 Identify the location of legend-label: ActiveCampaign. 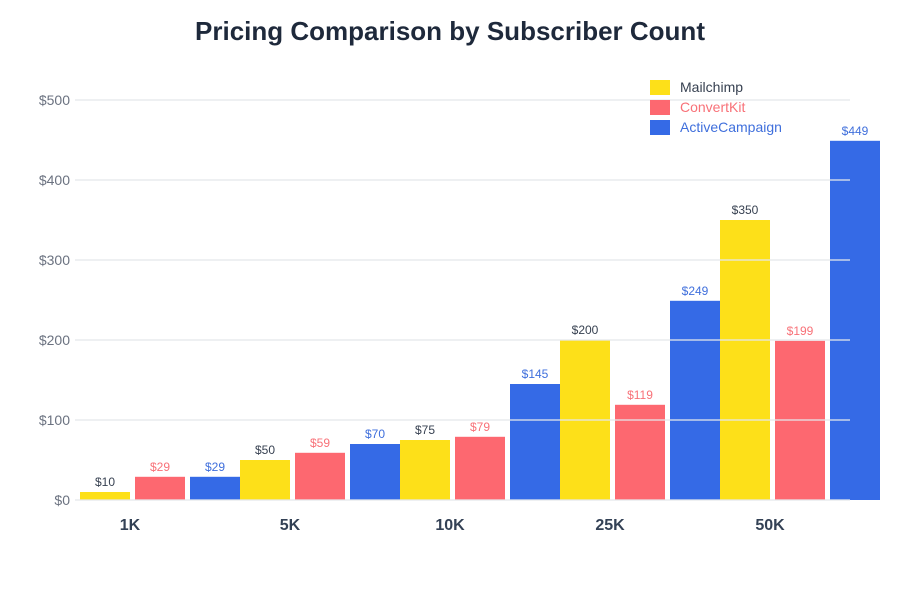
(731, 127).